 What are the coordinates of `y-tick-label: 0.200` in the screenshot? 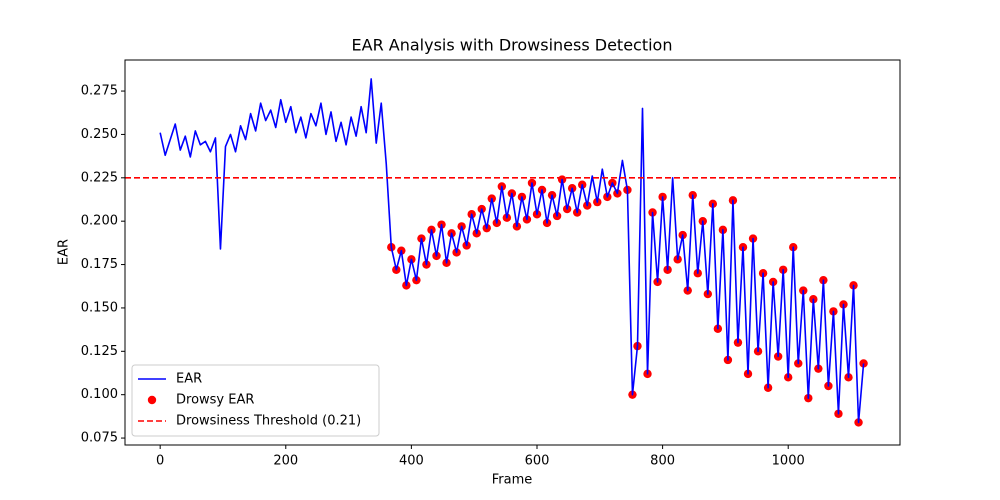 It's located at (99, 221).